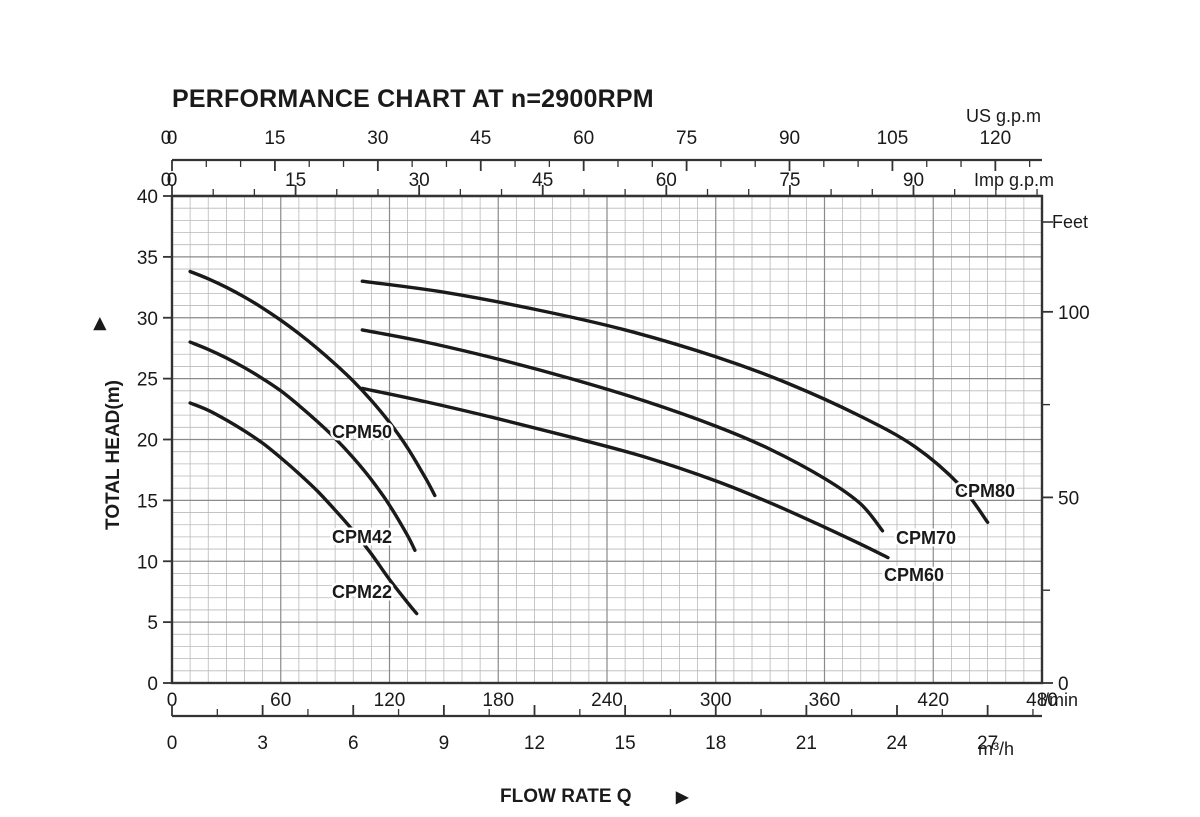 The width and height of the screenshot is (1200, 817). I want to click on feet-tick-label: 100, so click(1074, 313).